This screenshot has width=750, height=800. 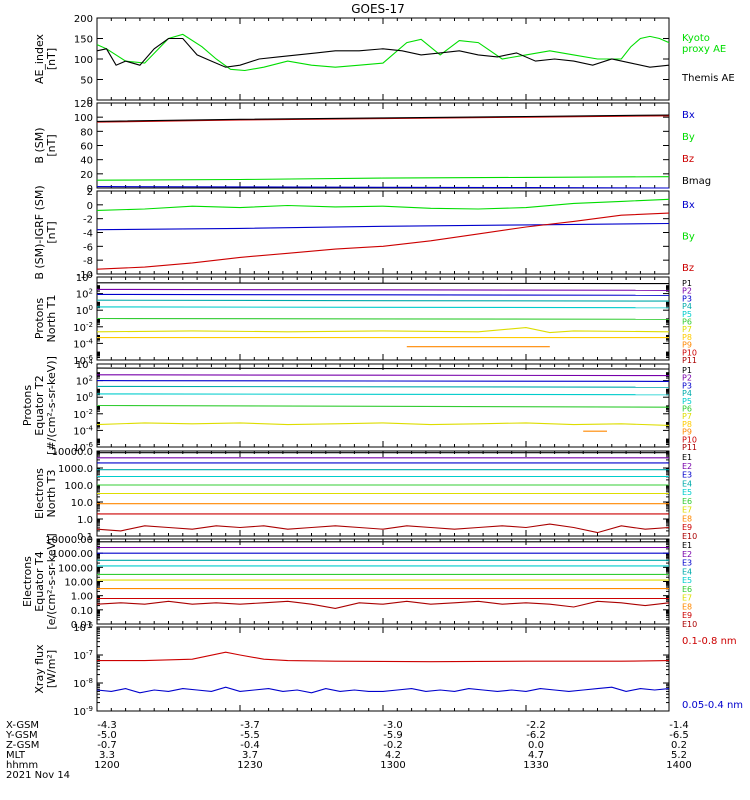 I want to click on y-tick-label: 10.0, so click(x=82, y=503).